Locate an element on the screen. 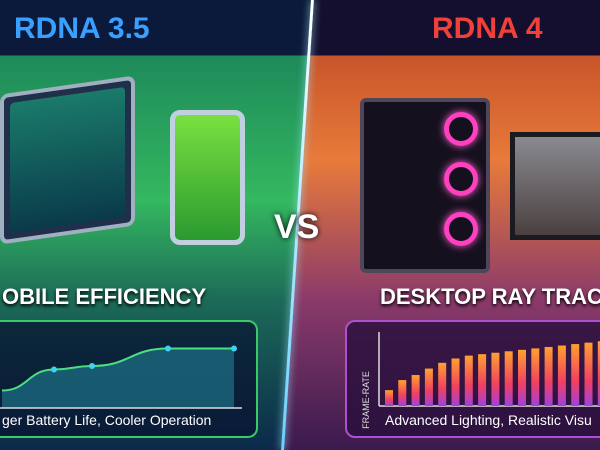 The image size is (600, 450). gaming-pc-illustration is located at coordinates (425, 185).